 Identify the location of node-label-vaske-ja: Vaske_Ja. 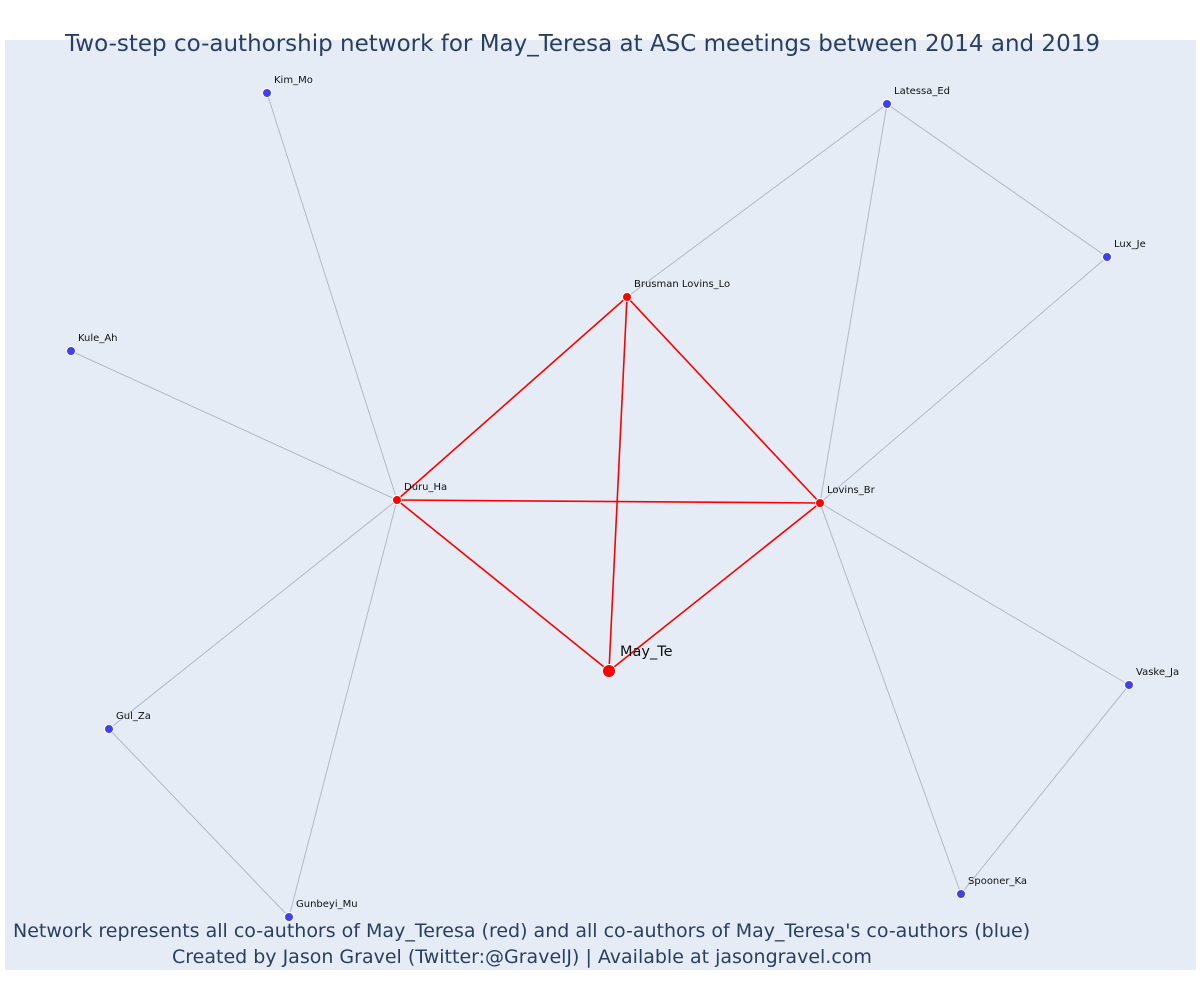
(1157, 672).